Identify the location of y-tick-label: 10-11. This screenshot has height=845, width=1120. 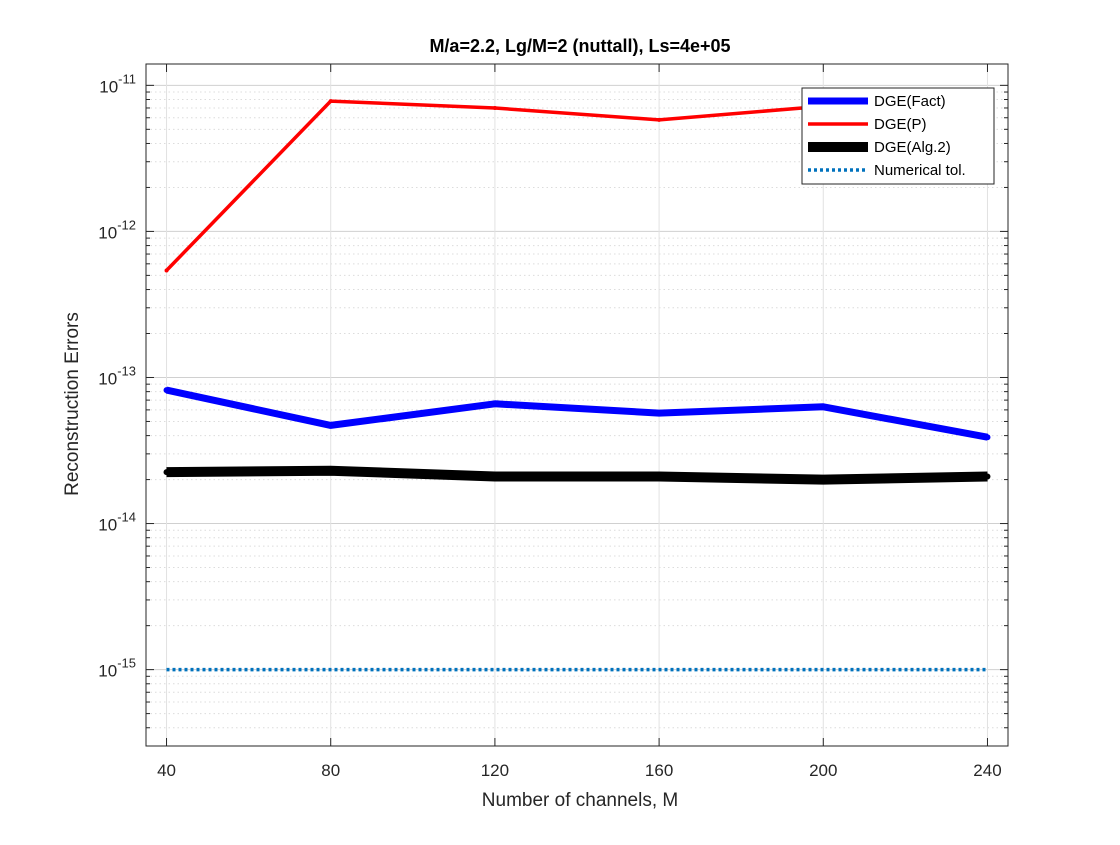
(117, 83).